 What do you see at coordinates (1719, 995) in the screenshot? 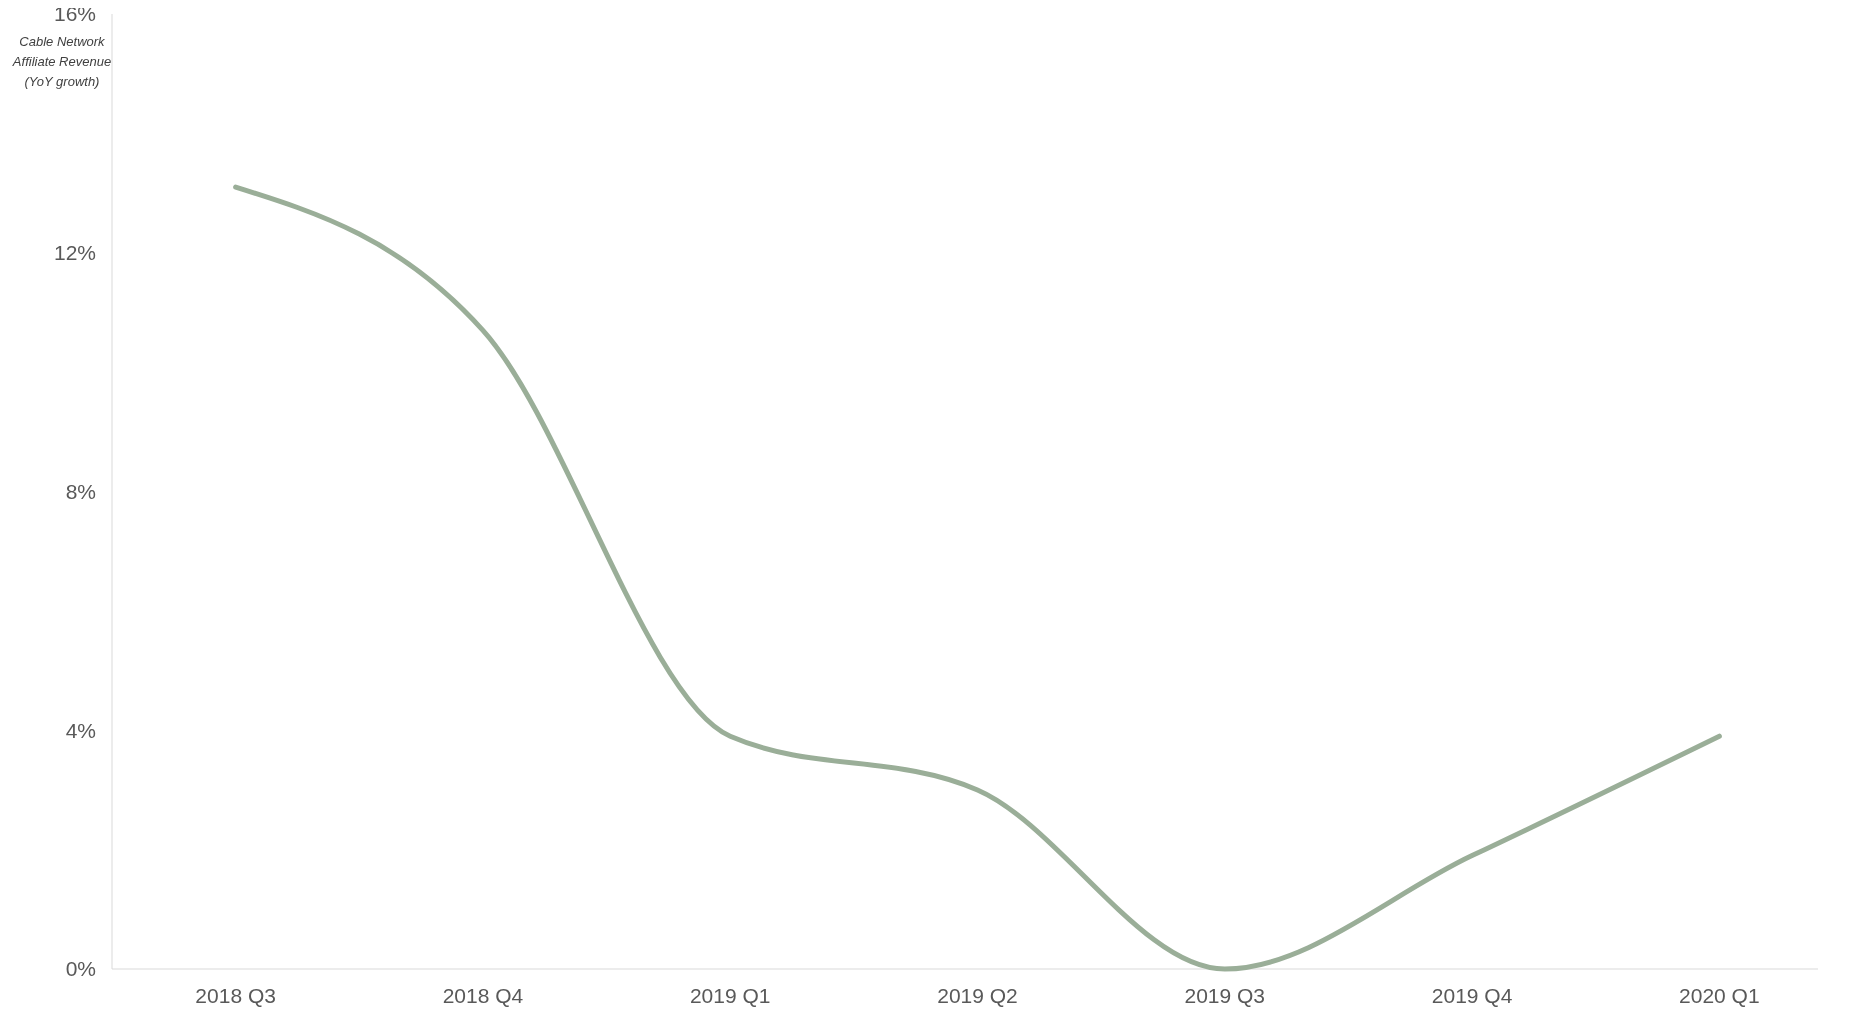
I see `x-tick-label: 2020 Q1` at bounding box center [1719, 995].